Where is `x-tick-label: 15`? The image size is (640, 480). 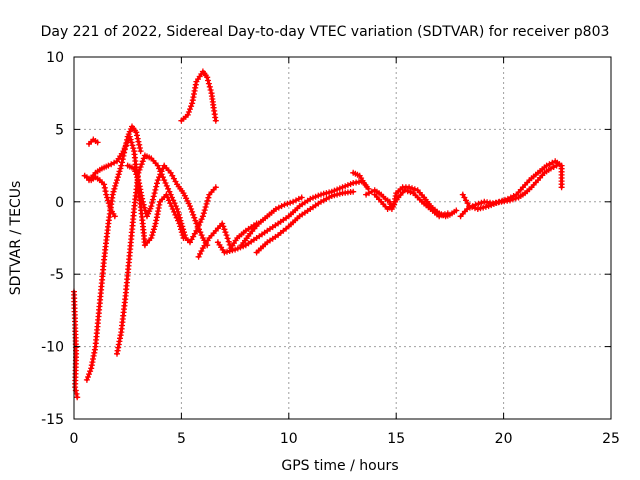
x-tick-label: 15 is located at coordinates (396, 439).